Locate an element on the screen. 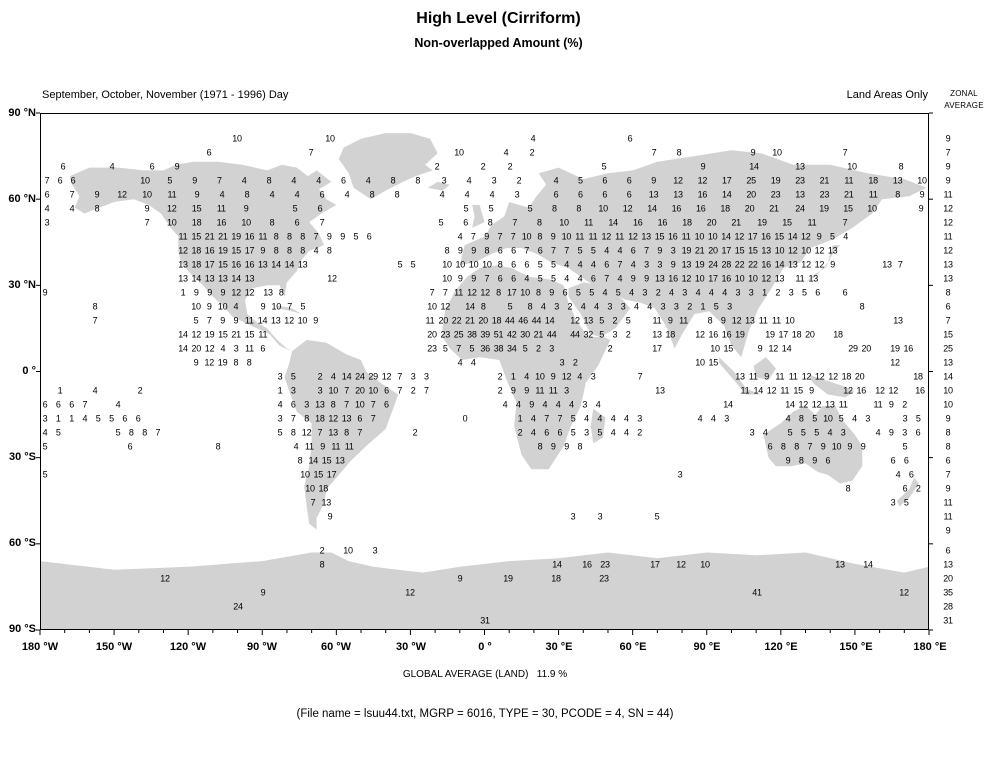 The width and height of the screenshot is (997, 760). longitude-tick-label: 90 °W is located at coordinates (262, 647).